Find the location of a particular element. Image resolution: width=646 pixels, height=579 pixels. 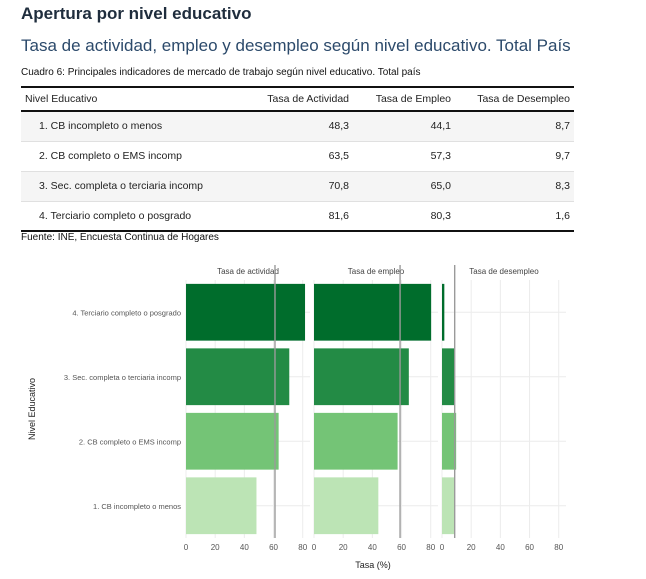

facet-title: Tasa de actividad is located at coordinates (248, 271).